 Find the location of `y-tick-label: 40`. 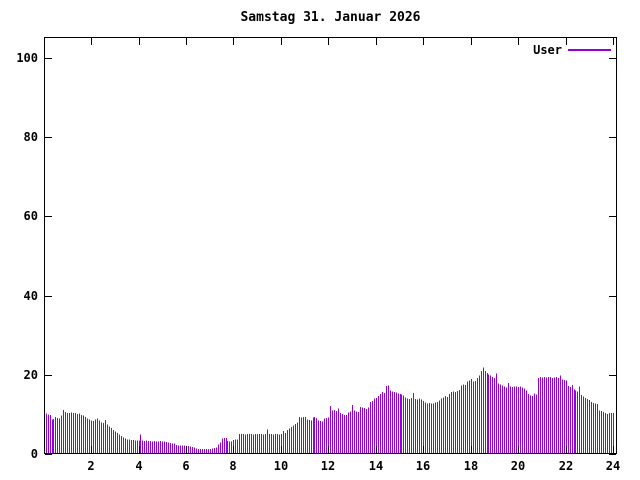

y-tick-label: 40 is located at coordinates (30, 296).